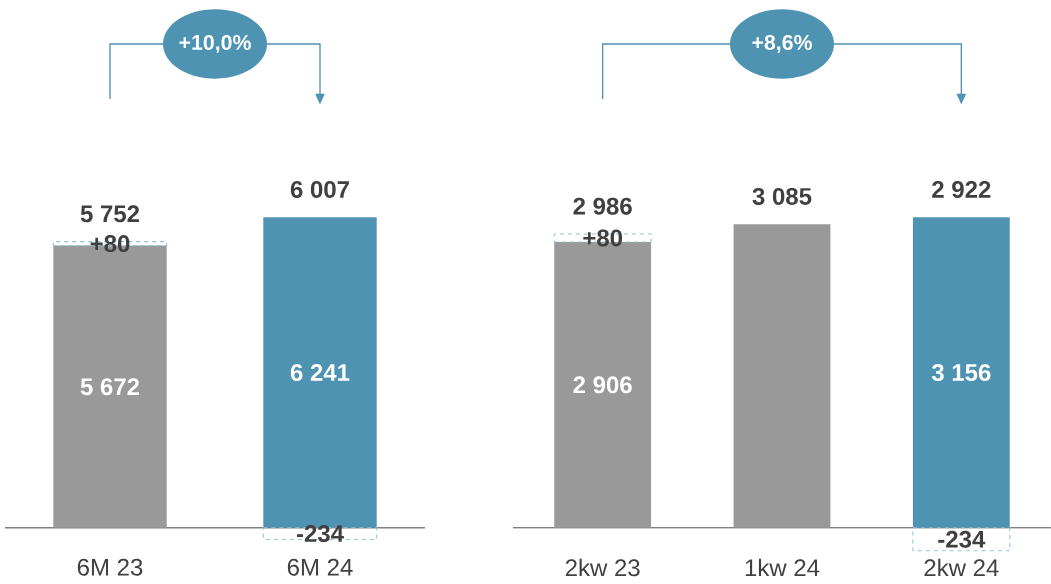 This screenshot has height=584, width=1051. Describe the element at coordinates (110, 214) in the screenshot. I see `total-label: 5 752` at that location.